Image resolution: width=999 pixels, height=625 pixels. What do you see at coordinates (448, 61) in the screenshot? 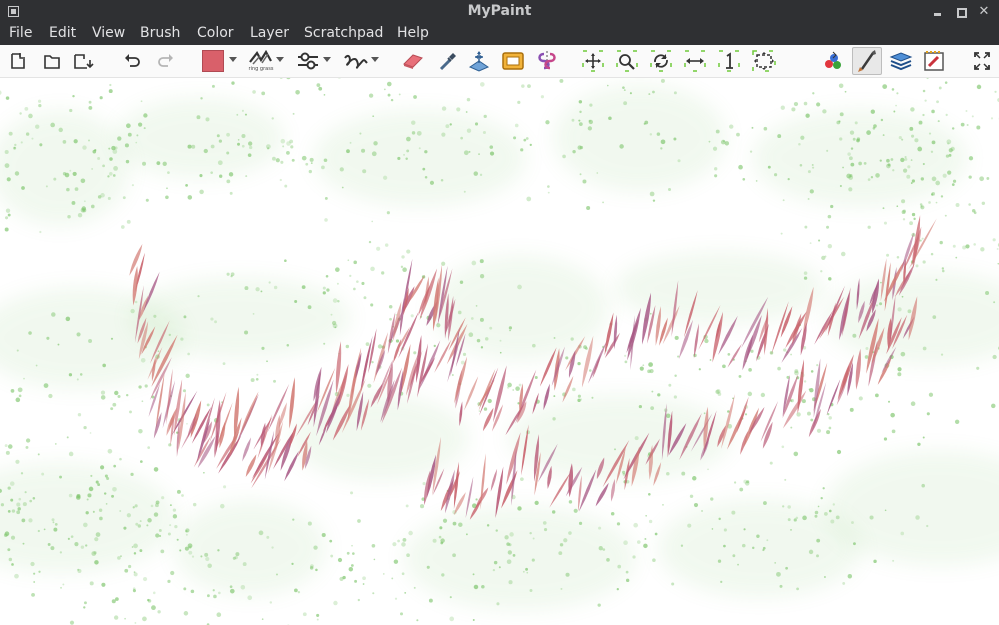
I see `color-picker-icon` at bounding box center [448, 61].